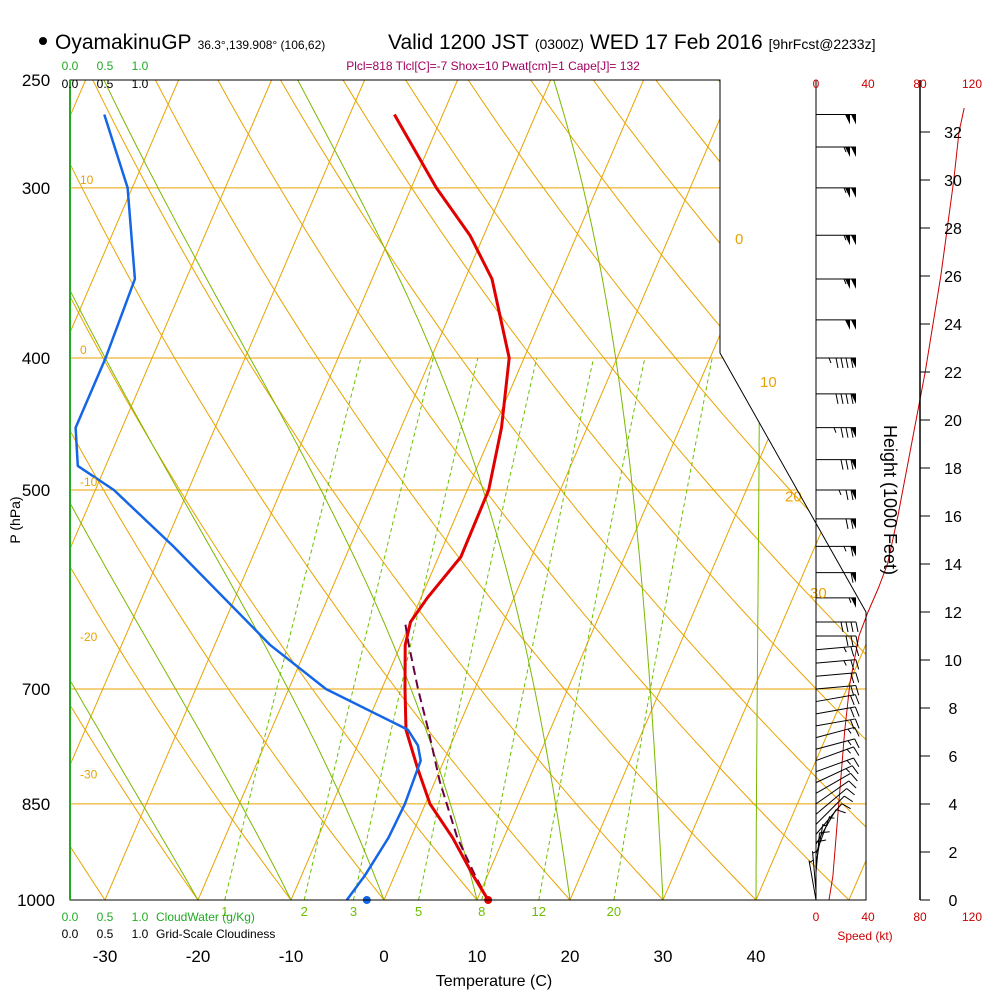 The height and width of the screenshot is (1000, 1000). I want to click on cloudiness-label: Grid-Scale Cloudiness, so click(215, 934).